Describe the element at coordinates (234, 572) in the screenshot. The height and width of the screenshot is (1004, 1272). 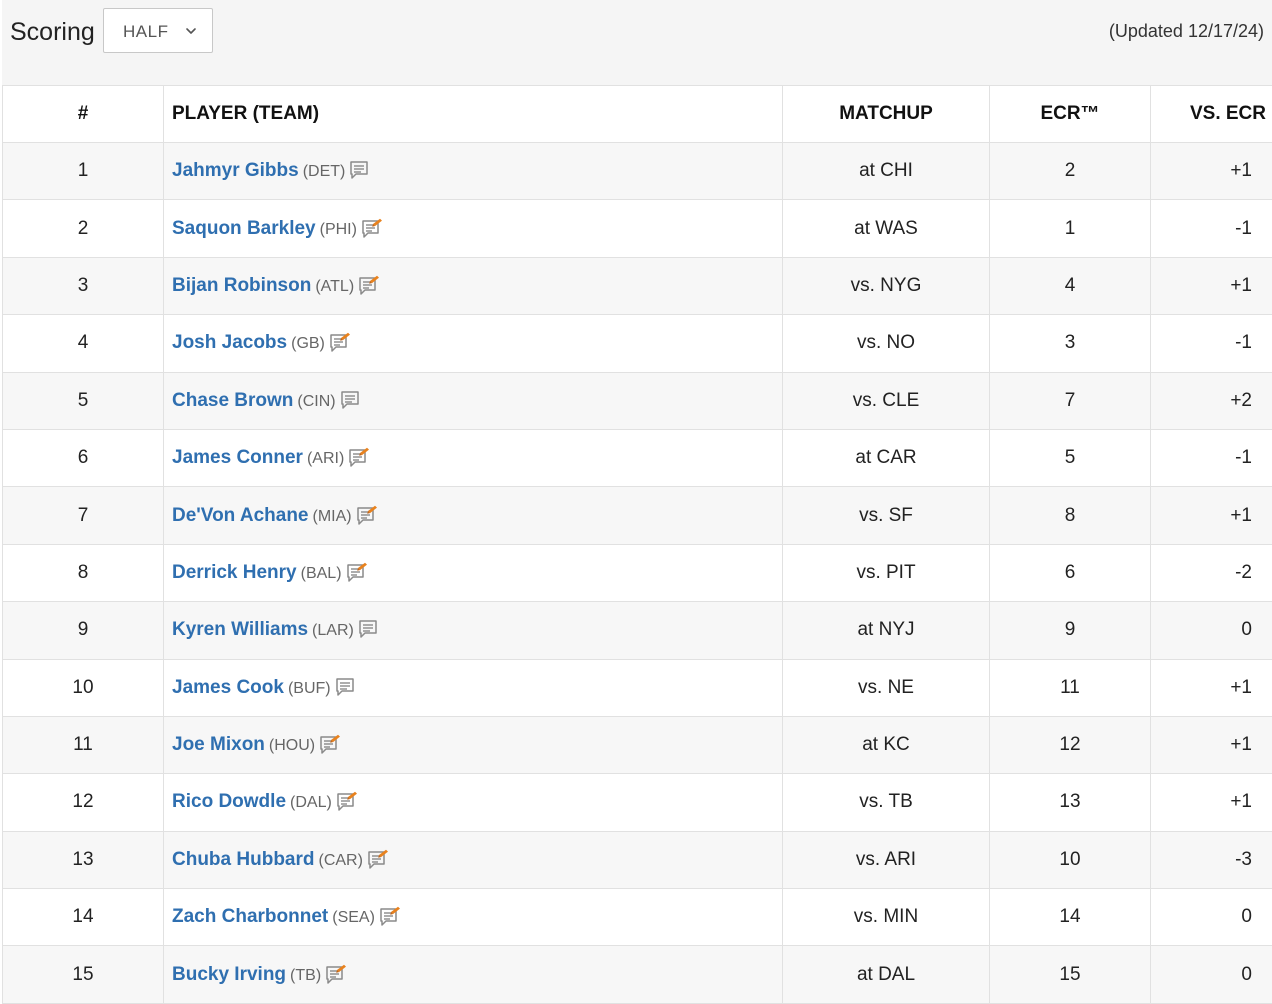
I see `player-link: Derrick Henry` at that location.